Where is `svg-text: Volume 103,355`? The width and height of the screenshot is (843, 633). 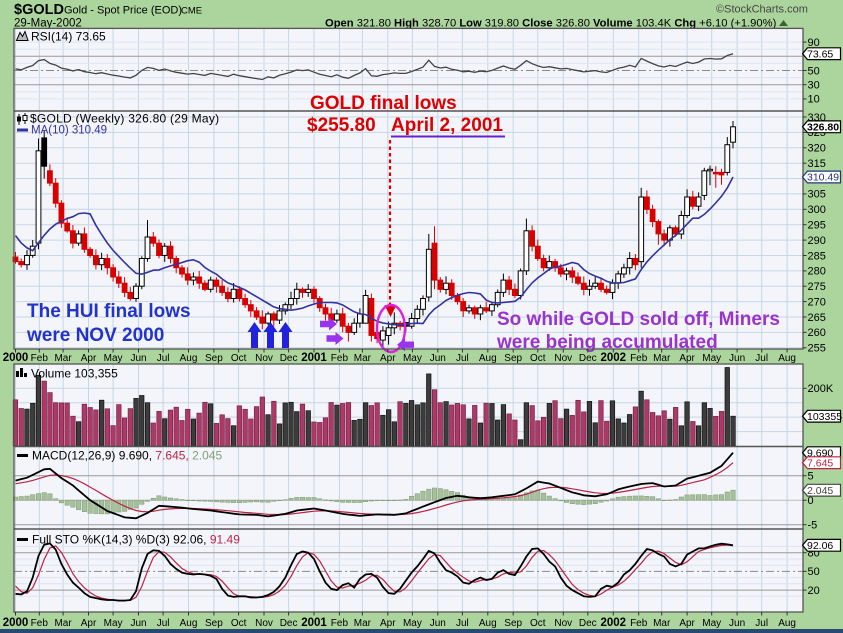
svg-text: Volume 103,355 is located at coordinates (74, 374).